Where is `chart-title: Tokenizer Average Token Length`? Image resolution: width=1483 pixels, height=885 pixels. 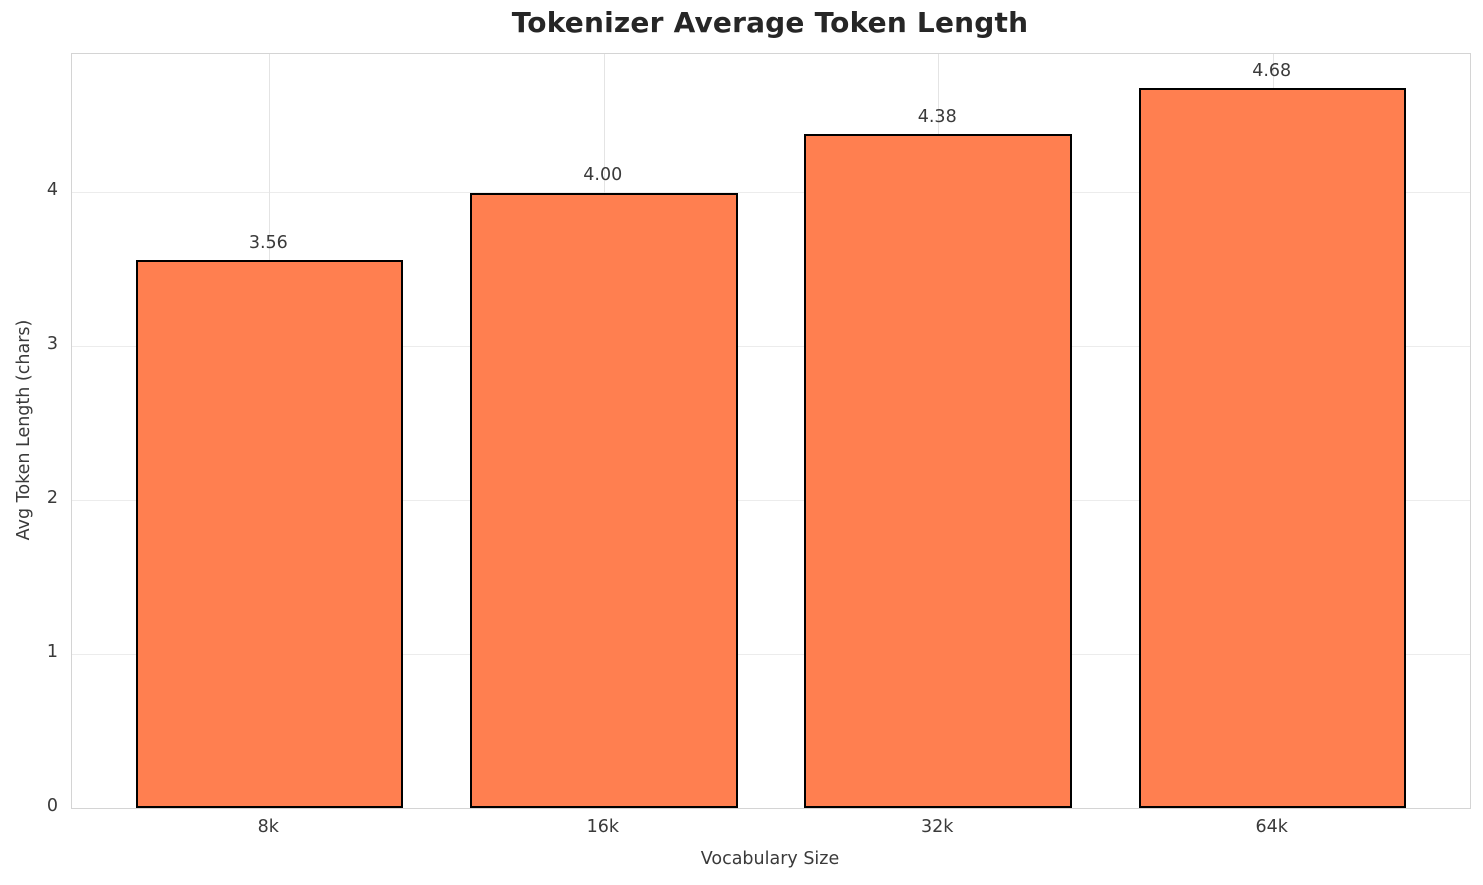 chart-title: Tokenizer Average Token Length is located at coordinates (770, 22).